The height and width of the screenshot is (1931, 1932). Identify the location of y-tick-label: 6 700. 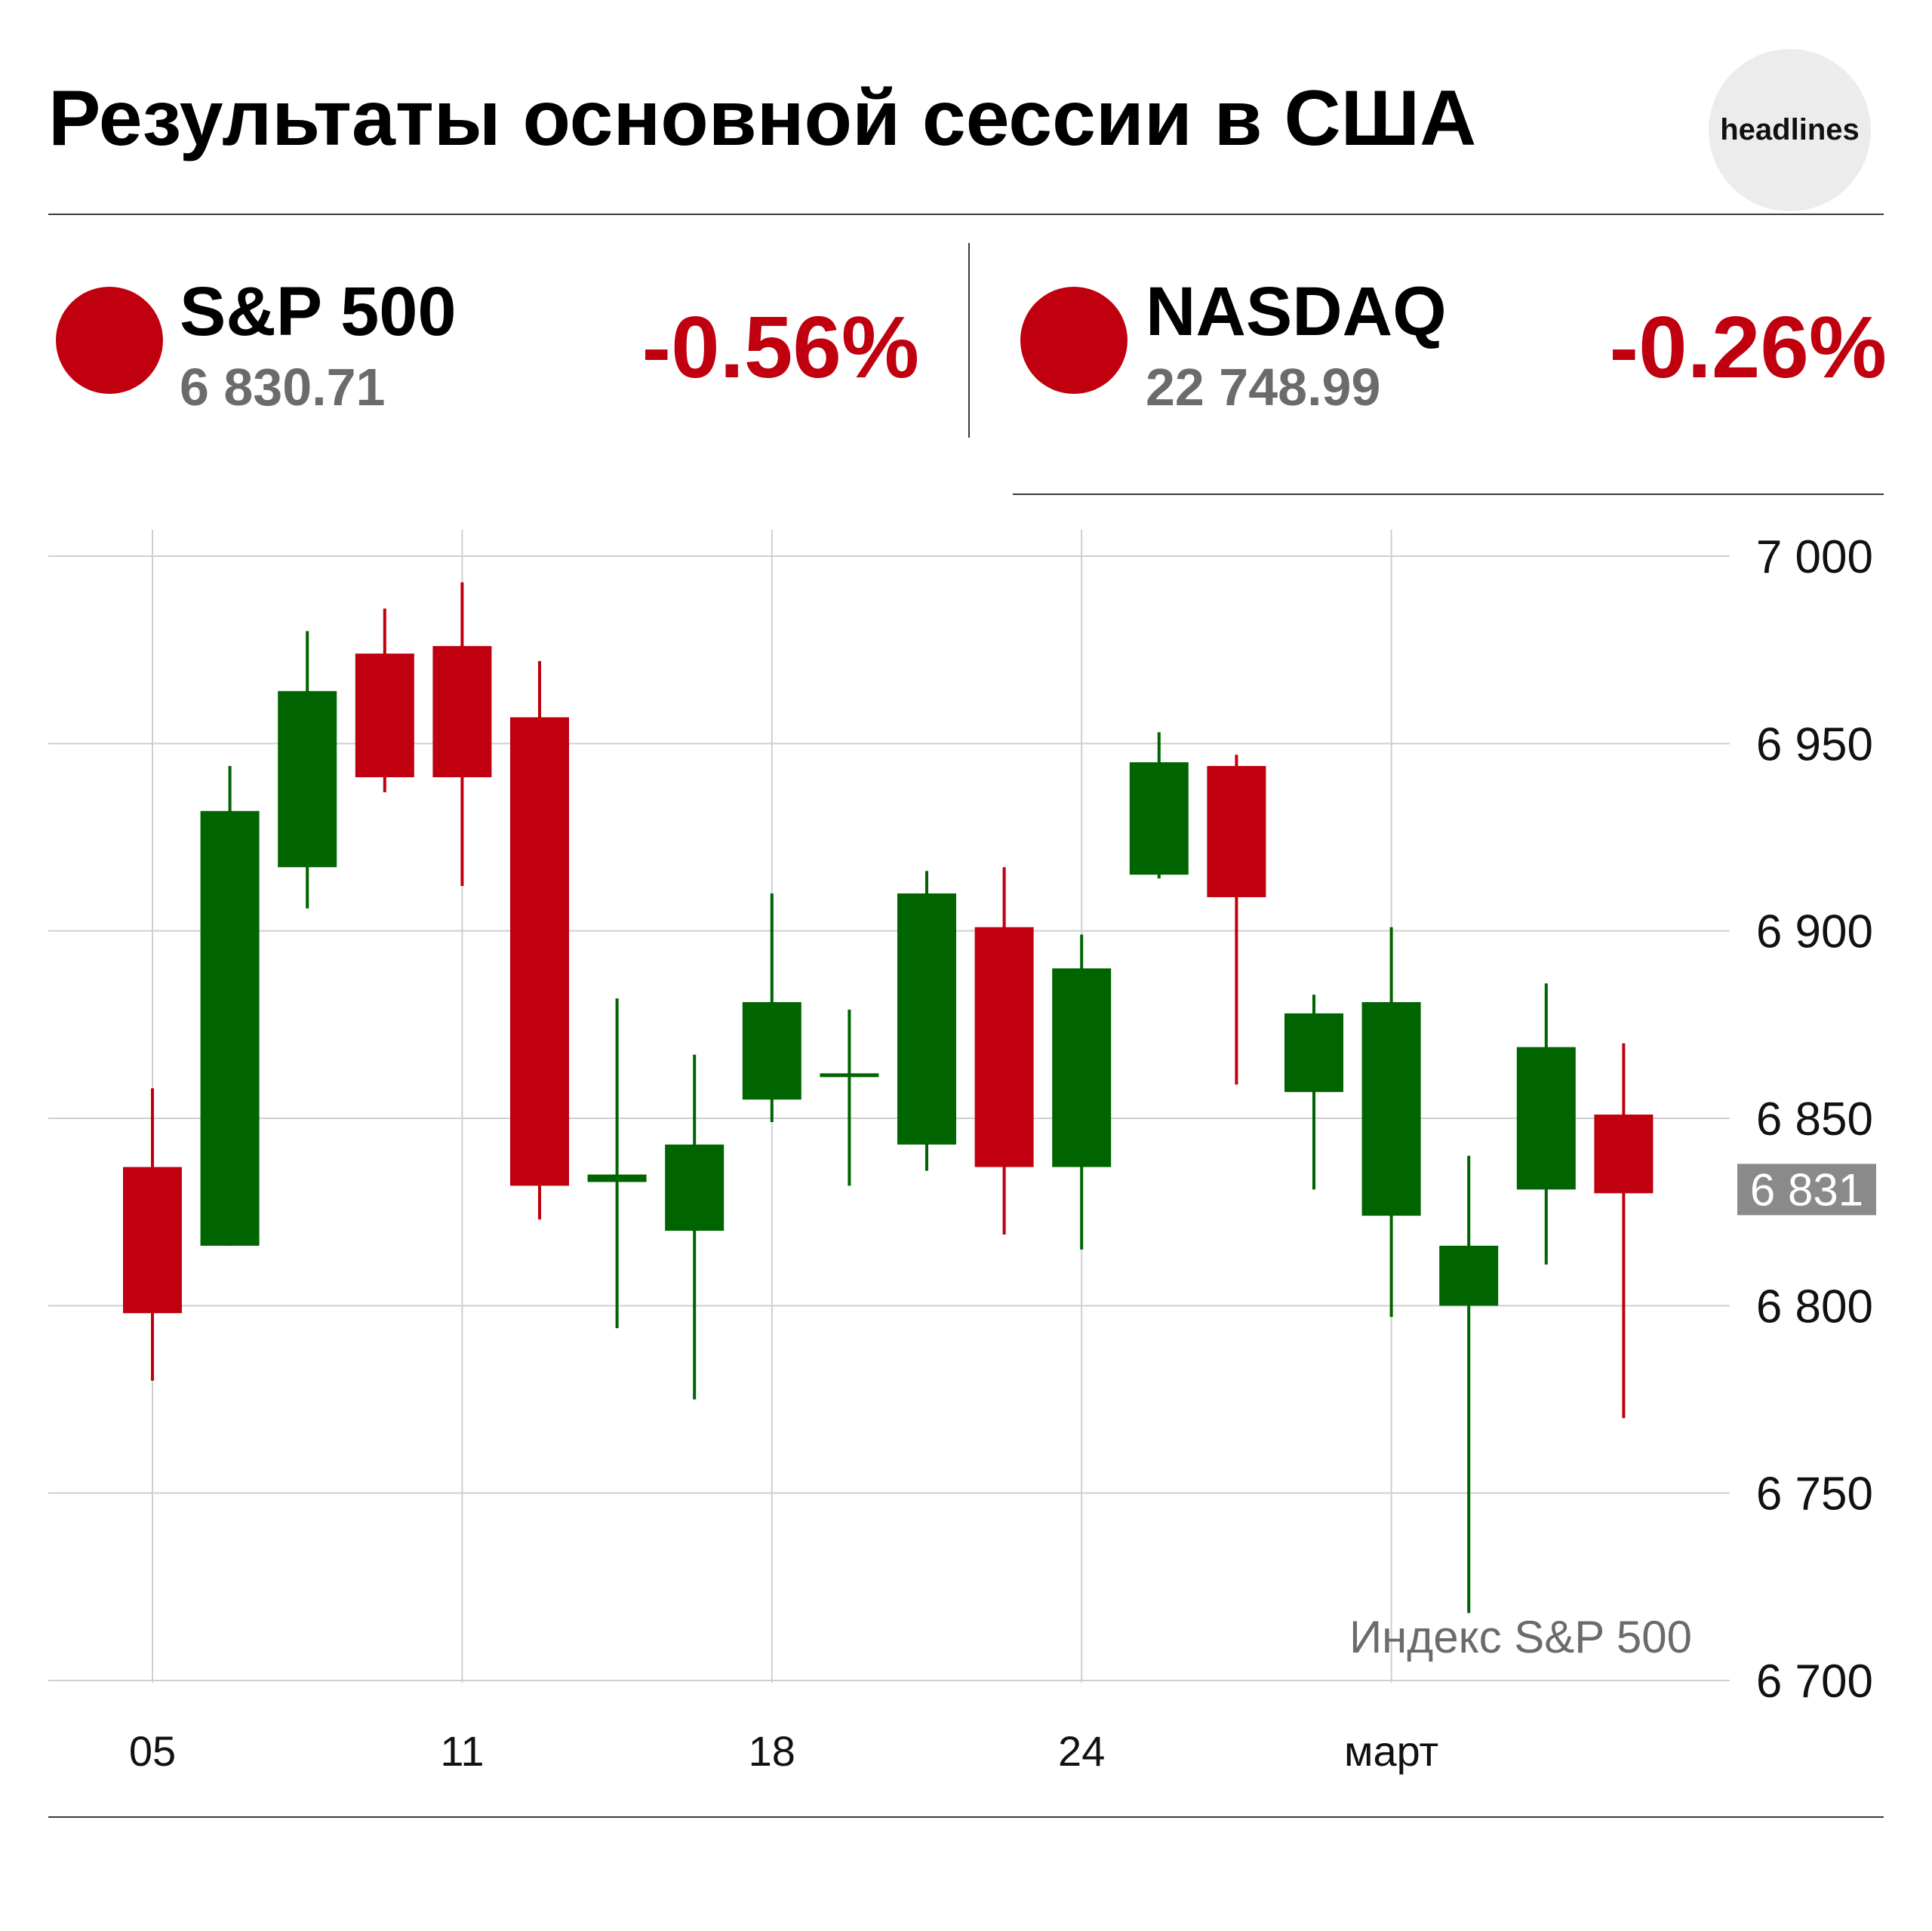
(1814, 1682).